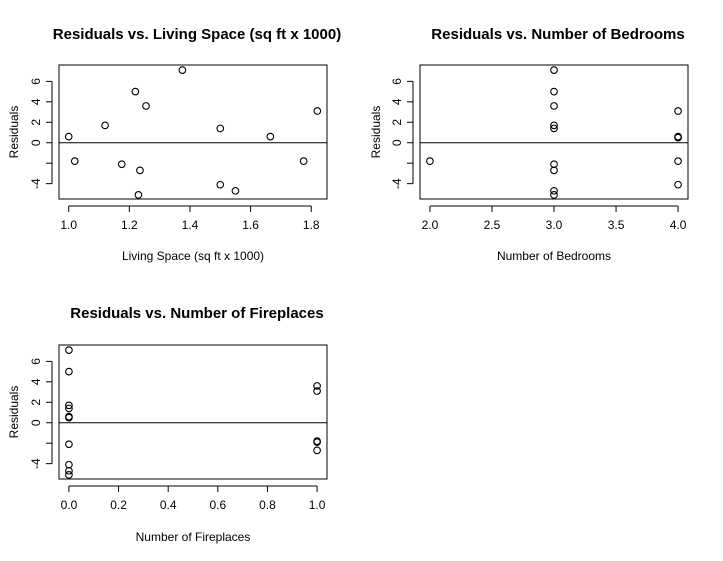 Image resolution: width=723 pixels, height=561 pixels. What do you see at coordinates (196, 313) in the screenshot?
I see `chart-title: Residuals vs. Number of Fireplaces` at bounding box center [196, 313].